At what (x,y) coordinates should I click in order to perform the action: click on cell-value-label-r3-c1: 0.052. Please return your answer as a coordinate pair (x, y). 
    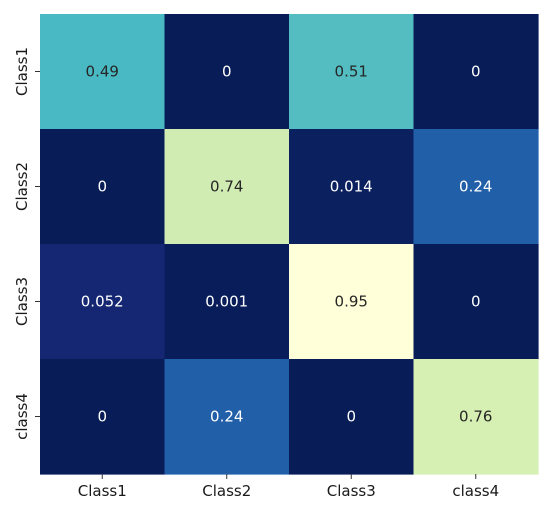
    Looking at the image, I should click on (102, 302).